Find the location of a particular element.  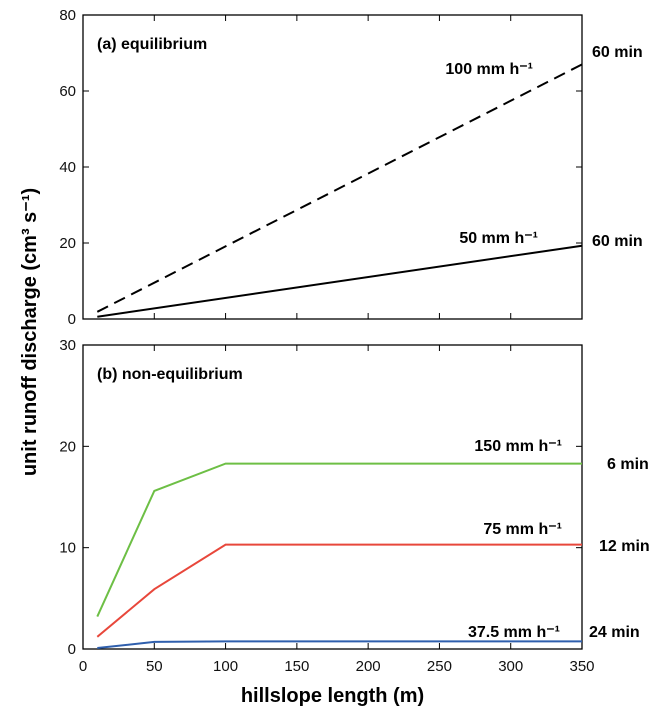

y-tick-label: 10 is located at coordinates (67, 548).